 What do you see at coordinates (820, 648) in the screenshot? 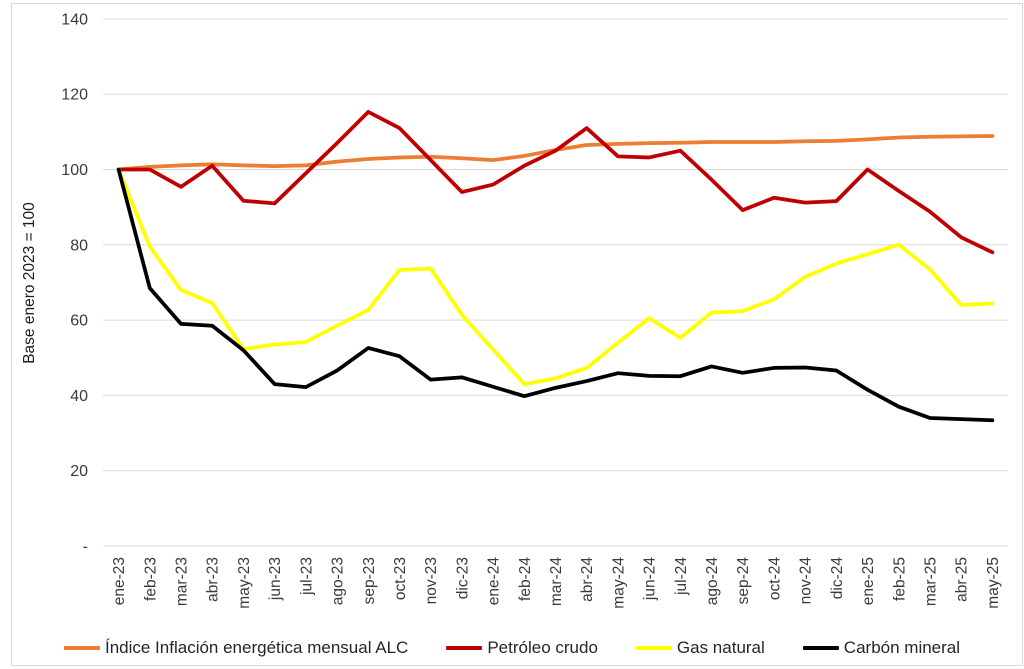
I see `legend-swatch-carbon-mineral` at bounding box center [820, 648].